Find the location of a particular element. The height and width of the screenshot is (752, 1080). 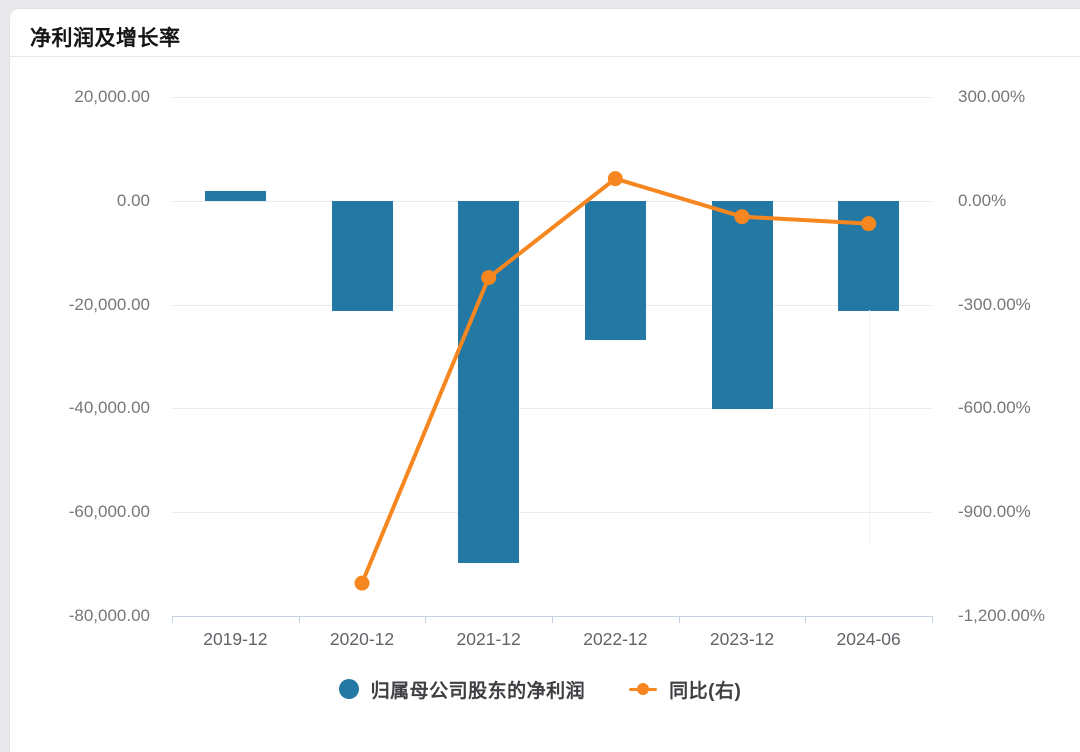

header-divider is located at coordinates (545, 56).